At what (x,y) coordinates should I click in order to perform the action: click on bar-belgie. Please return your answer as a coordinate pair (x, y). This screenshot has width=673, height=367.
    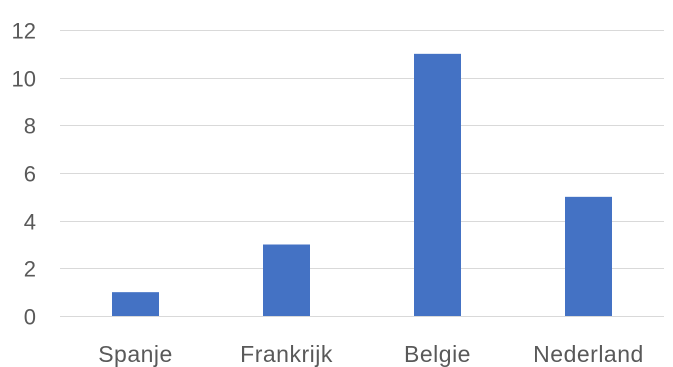
    Looking at the image, I should click on (437, 184).